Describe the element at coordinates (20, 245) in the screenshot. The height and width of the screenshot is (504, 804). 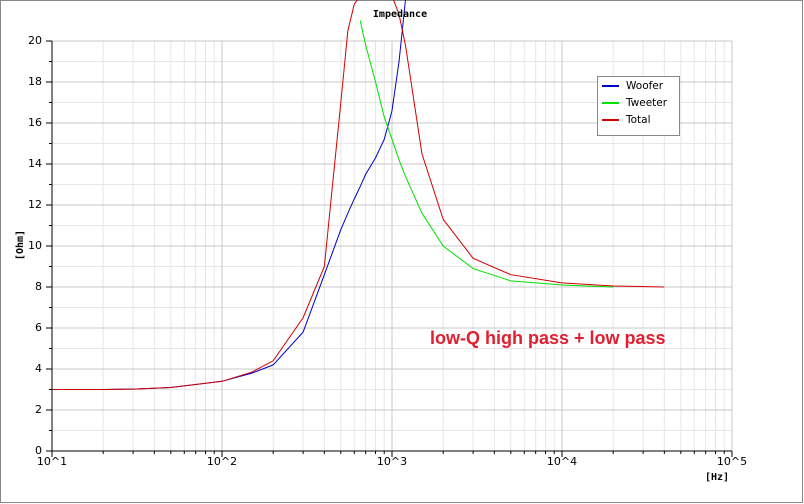
I see `y-axis-label: [Ohm]` at that location.